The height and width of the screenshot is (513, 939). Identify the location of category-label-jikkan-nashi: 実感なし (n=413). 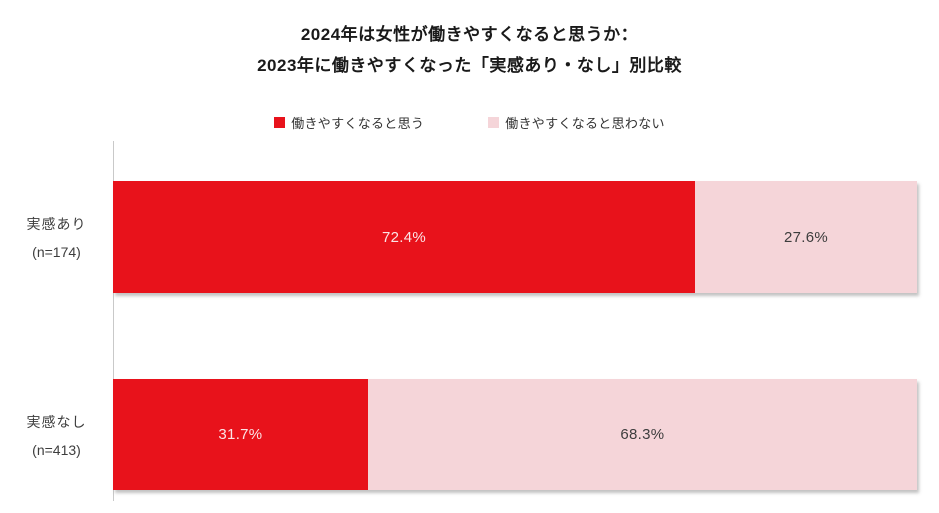
(56, 434).